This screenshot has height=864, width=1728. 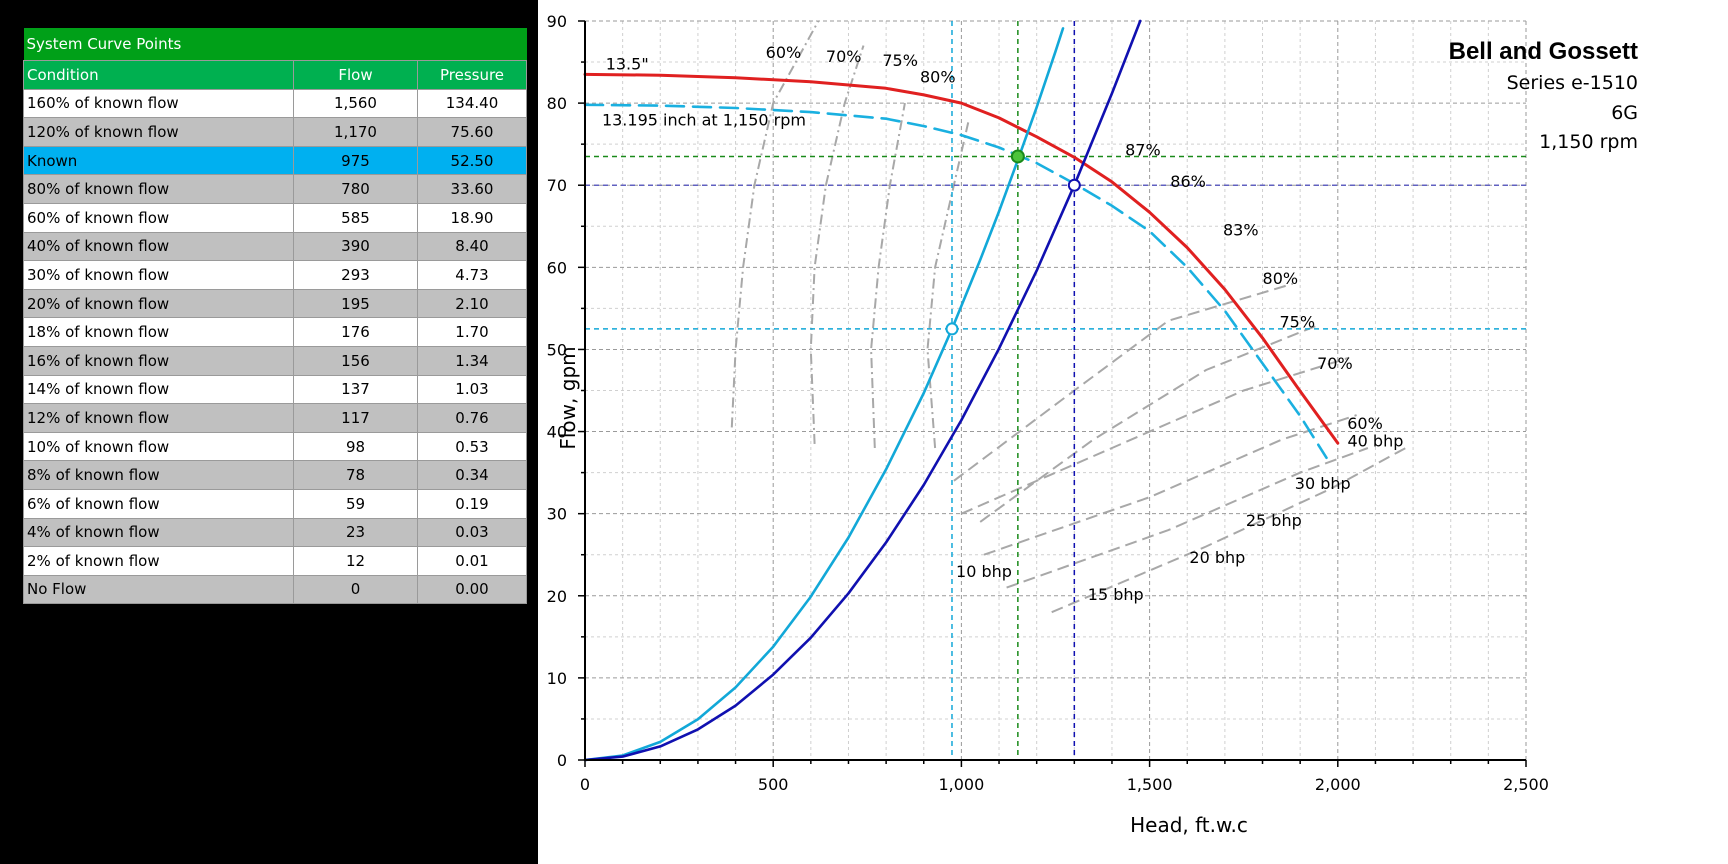 What do you see at coordinates (355, 589) in the screenshot?
I see `cell-flow: 0` at bounding box center [355, 589].